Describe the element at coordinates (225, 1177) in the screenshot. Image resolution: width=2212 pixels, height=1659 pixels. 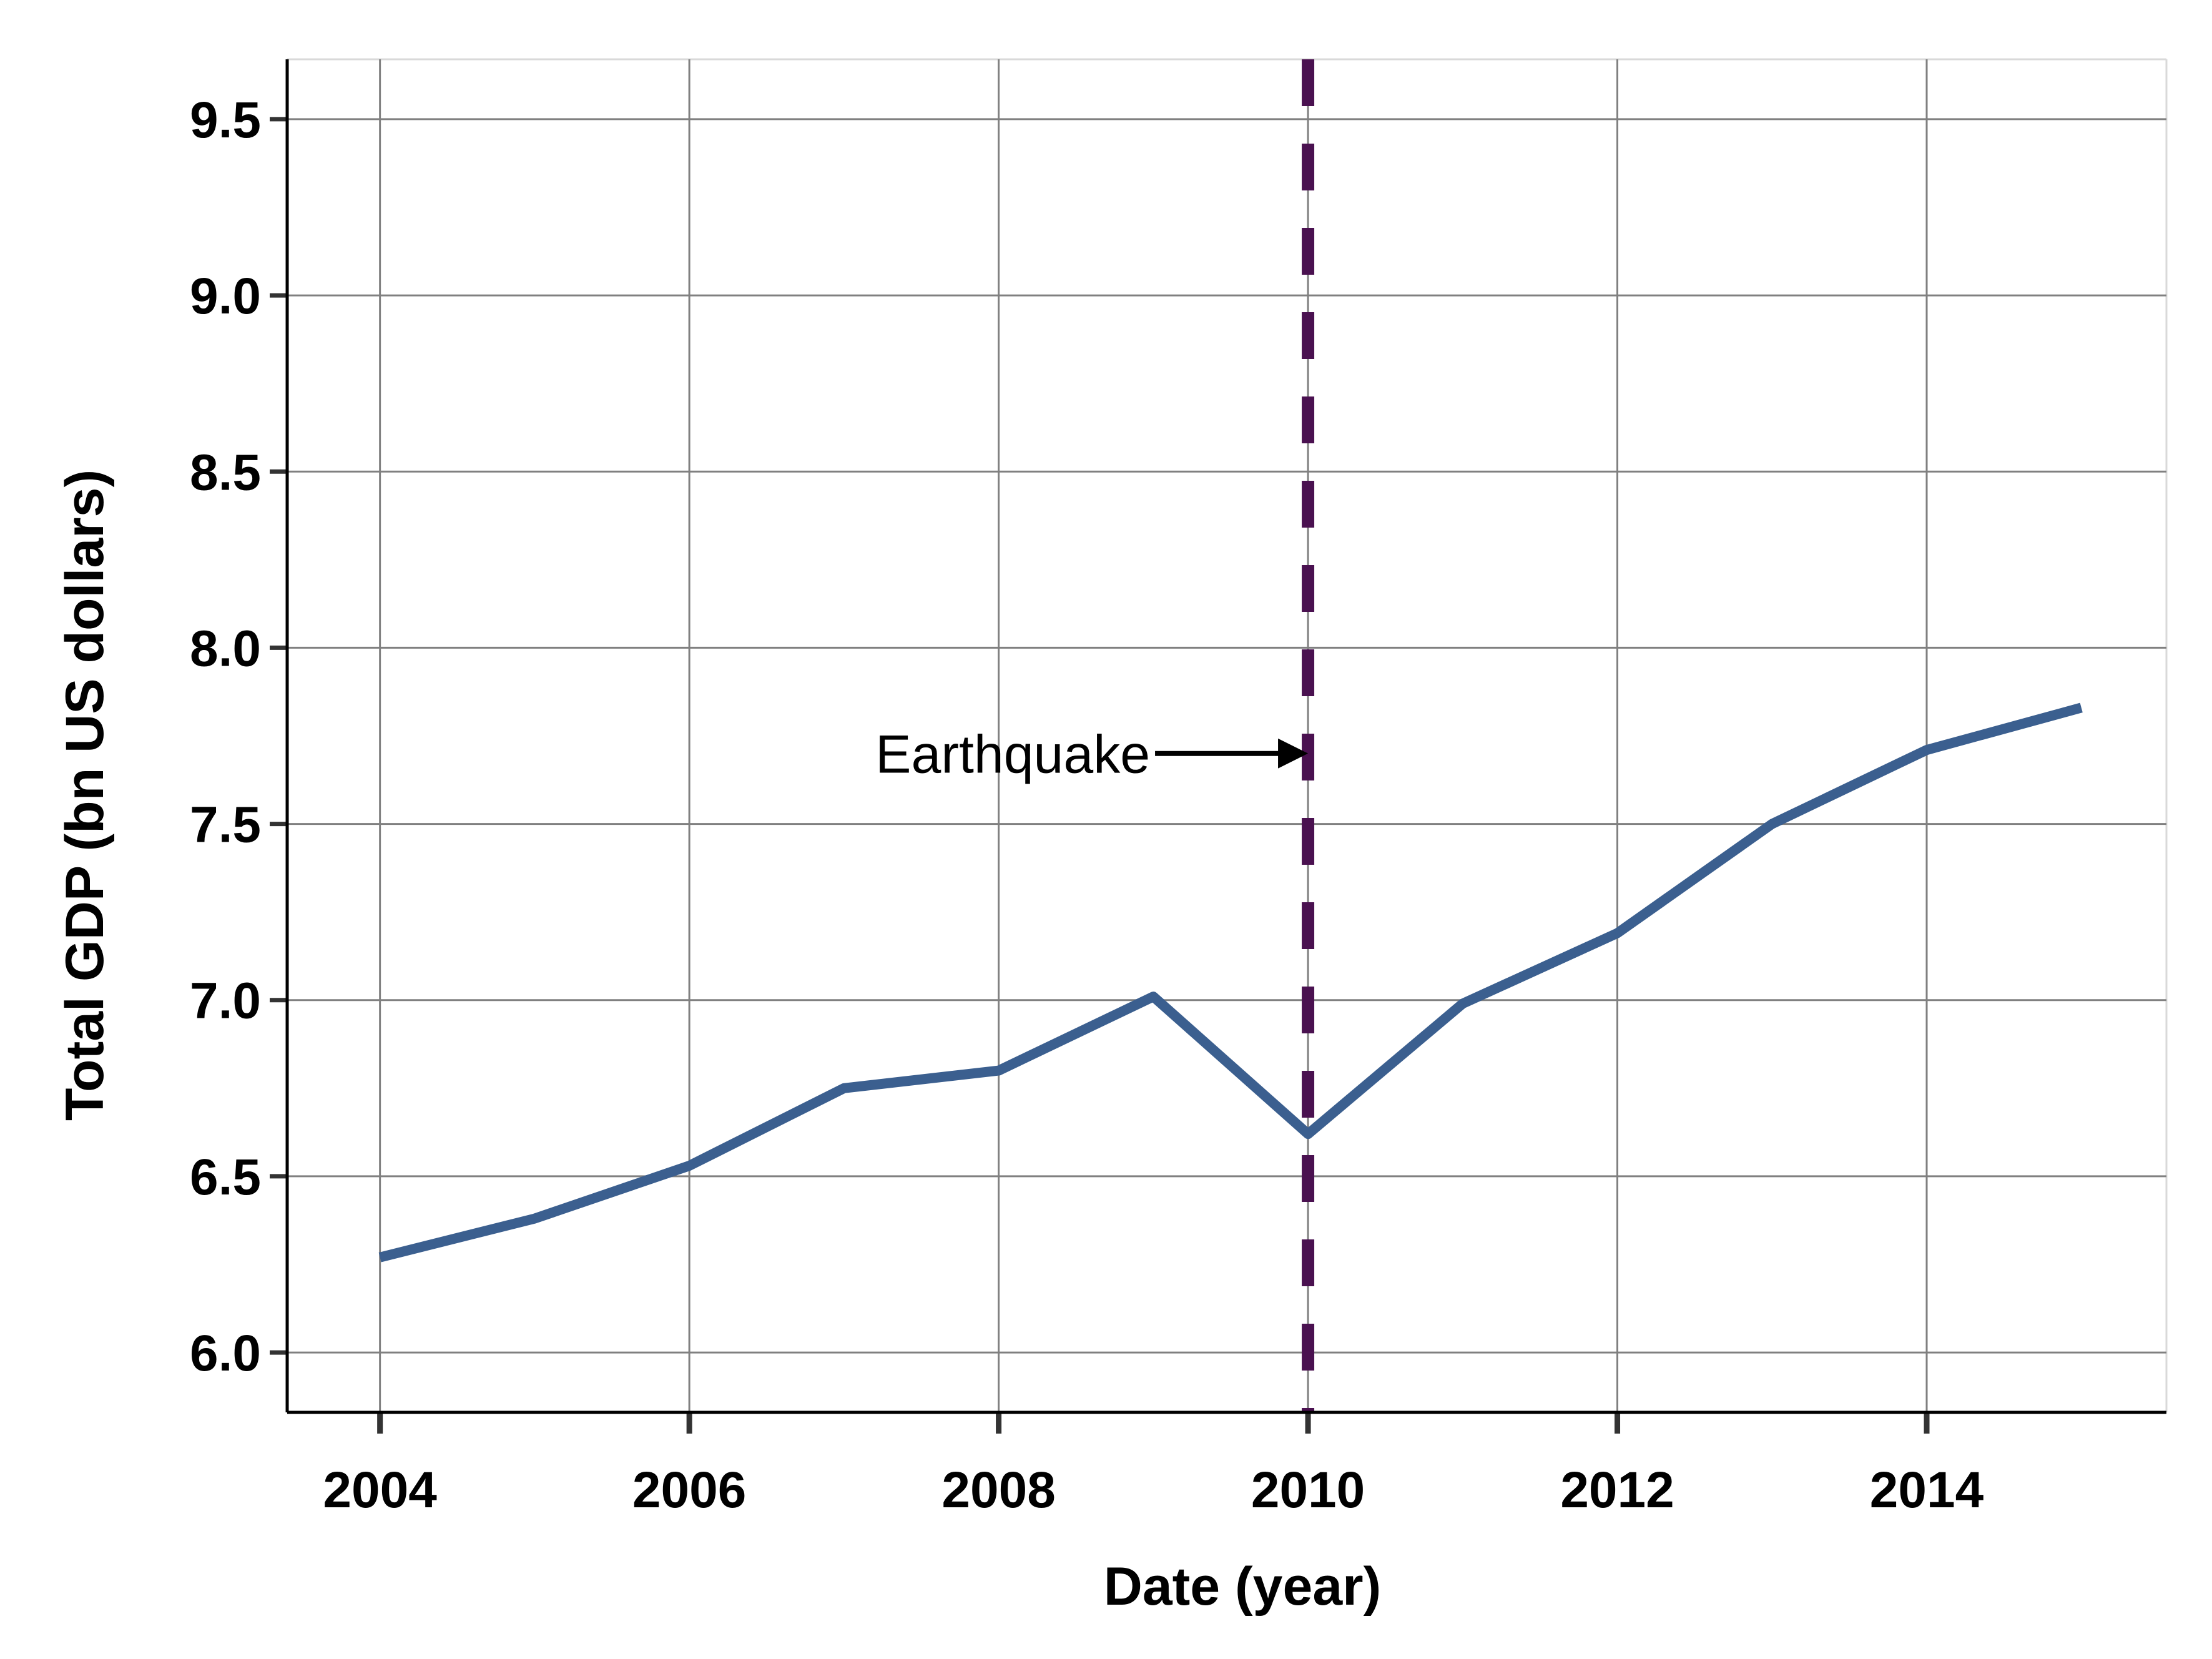
I see `y-tick-label: 6.5` at that location.